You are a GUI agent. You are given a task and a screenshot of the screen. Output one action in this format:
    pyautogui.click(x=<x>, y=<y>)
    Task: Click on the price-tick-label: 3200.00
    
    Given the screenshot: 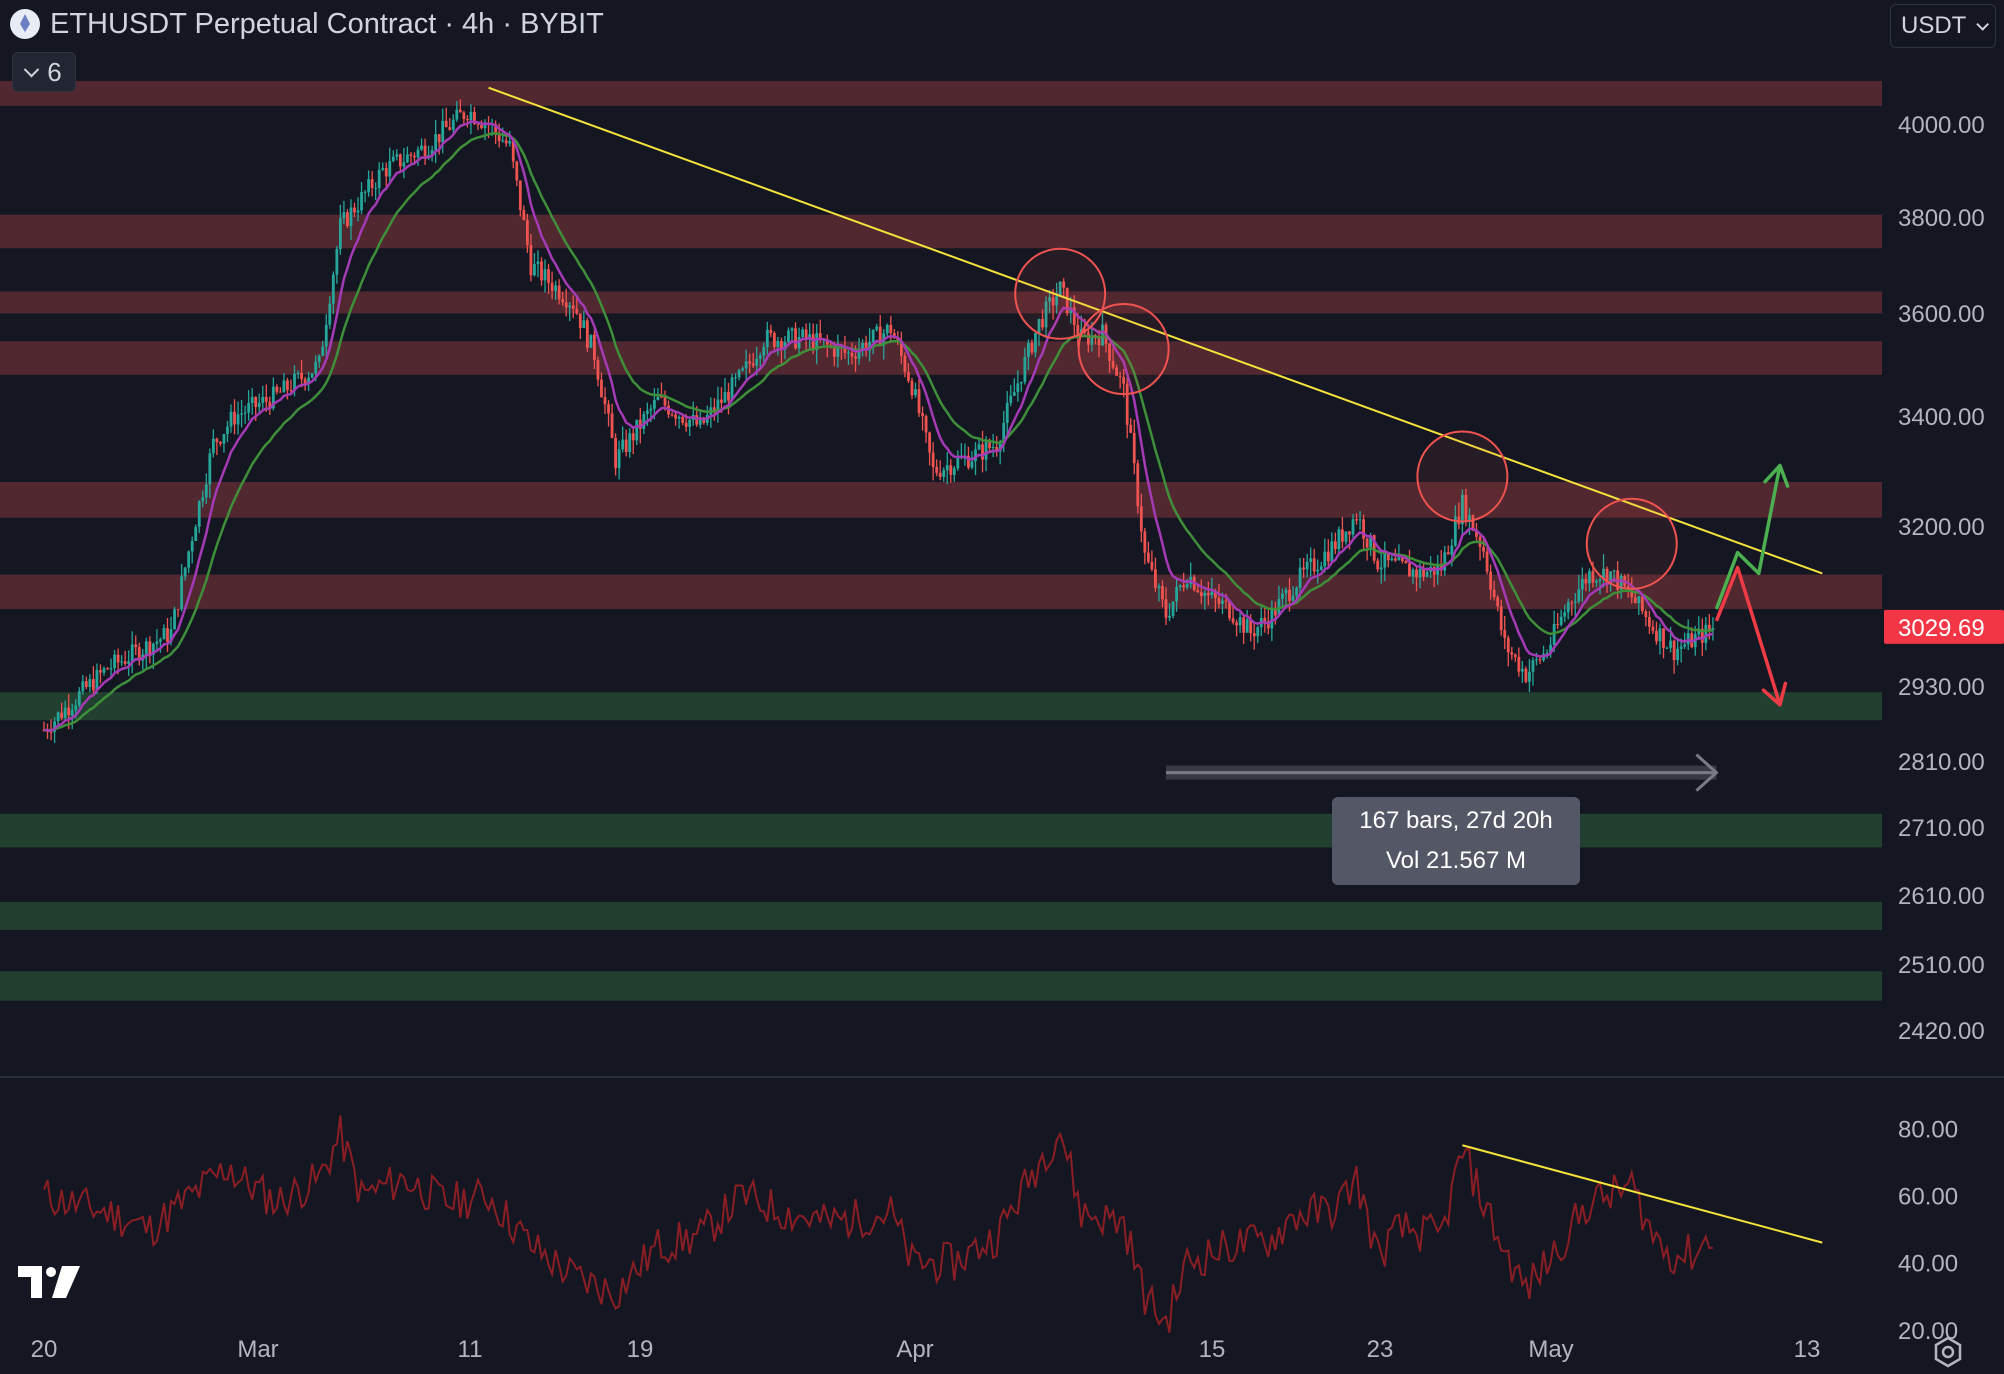 What is the action you would take?
    pyautogui.click(x=1941, y=527)
    